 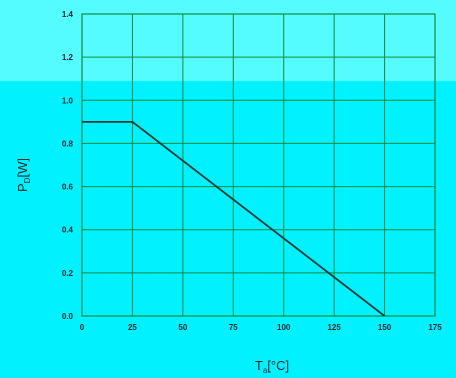 I want to click on y-axis-sub: D, so click(x=27, y=180).